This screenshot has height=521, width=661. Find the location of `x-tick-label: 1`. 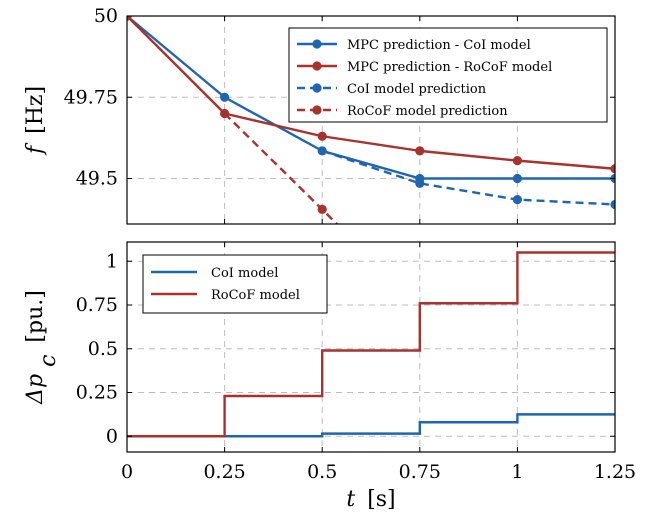

x-tick-label: 1 is located at coordinates (517, 472).